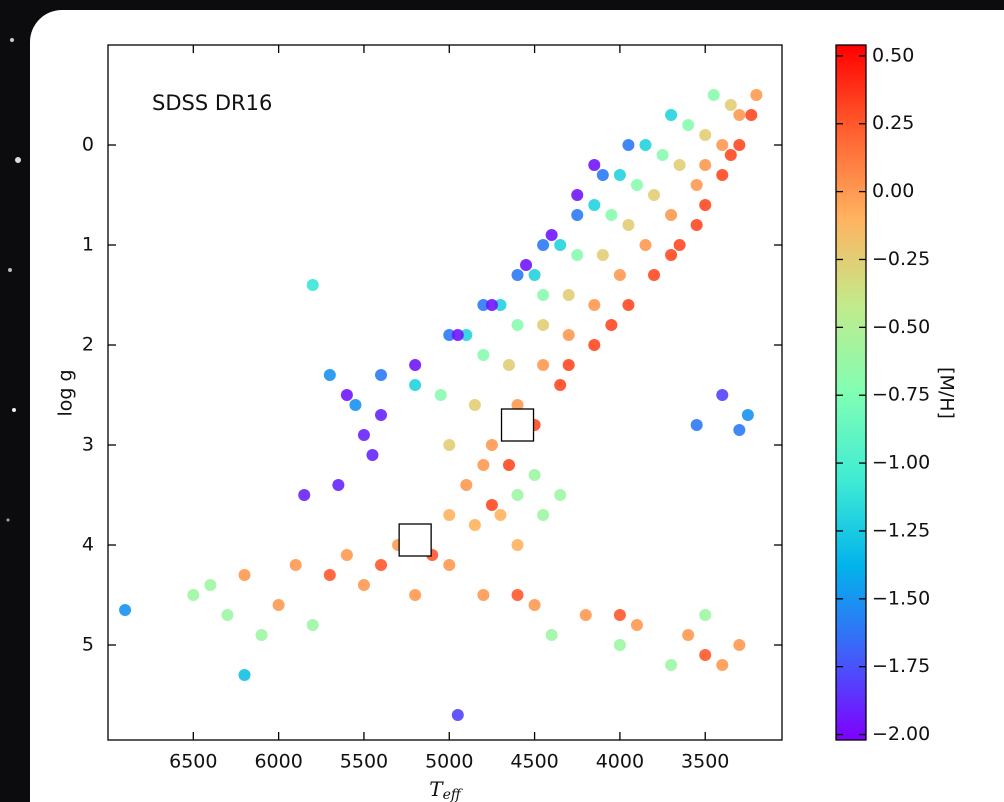 This screenshot has width=1004, height=802. What do you see at coordinates (88, 145) in the screenshot?
I see `y-tick-label: 0` at bounding box center [88, 145].